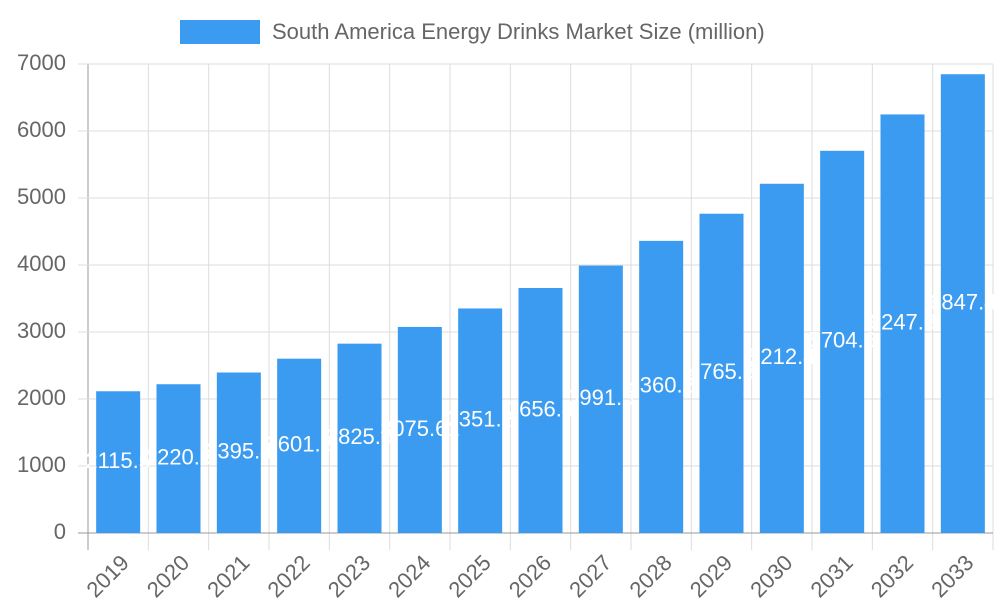  I want to click on x-tick-label: 2026, so click(530, 575).